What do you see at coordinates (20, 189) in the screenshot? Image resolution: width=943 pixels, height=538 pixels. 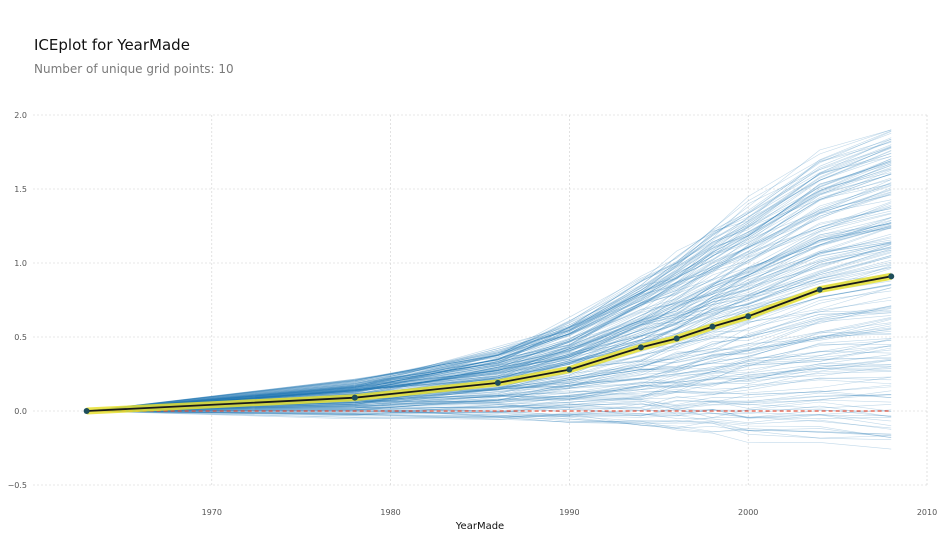 I see `y-tick-label: 1.5` at bounding box center [20, 189].